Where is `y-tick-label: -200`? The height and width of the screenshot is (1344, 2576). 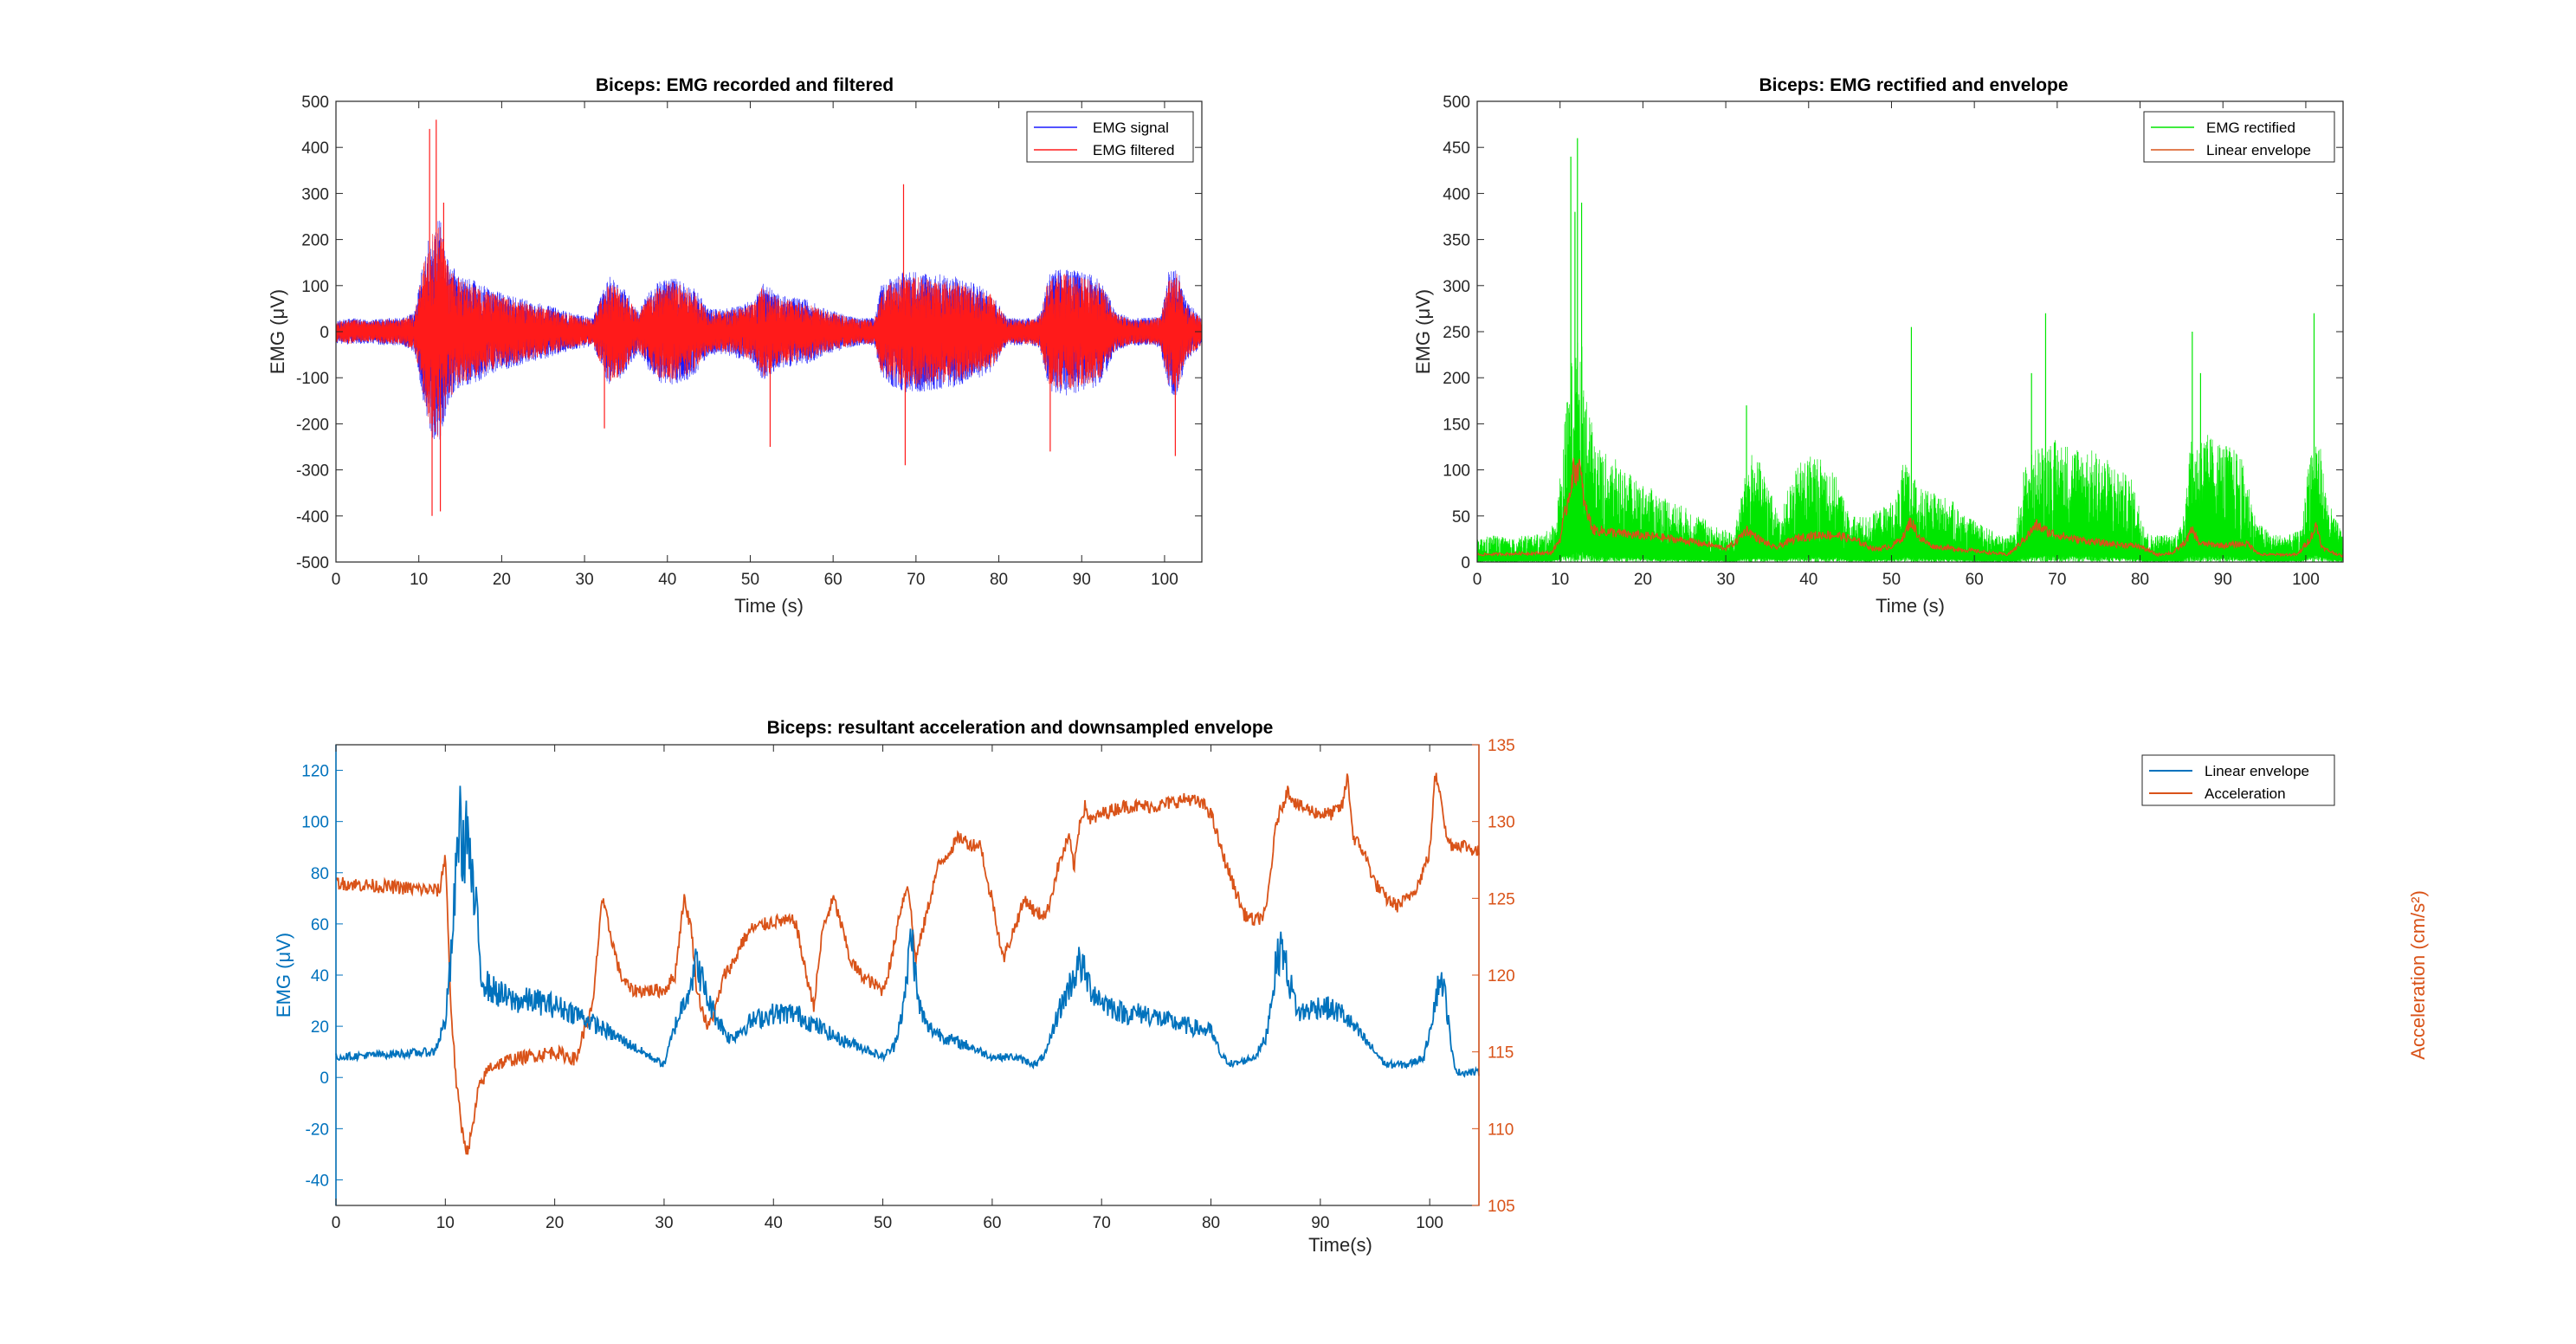
y-tick-label: -200 is located at coordinates (312, 425).